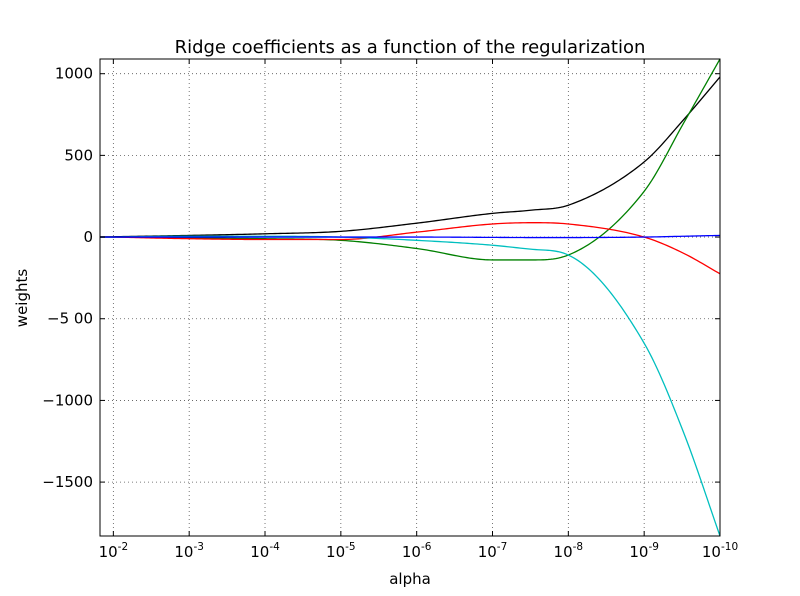  I want to click on x-tick-label: 10⁻², so click(114, 551).